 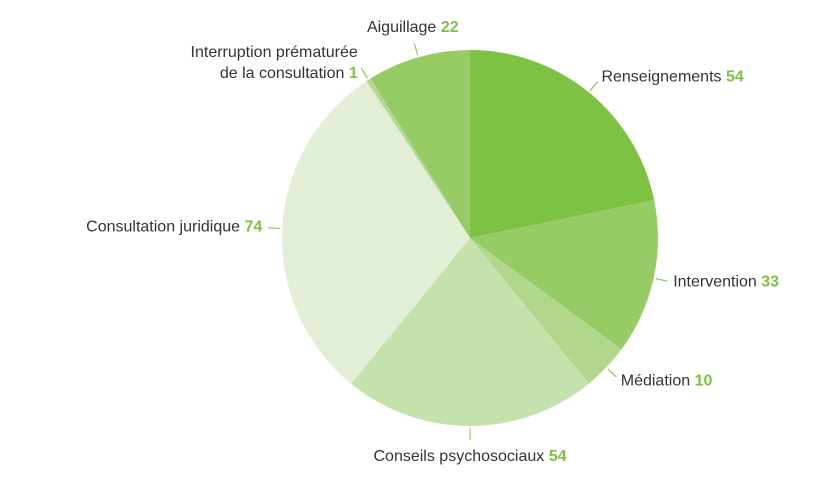 I want to click on slice-label: Intervention 33, so click(x=726, y=282).